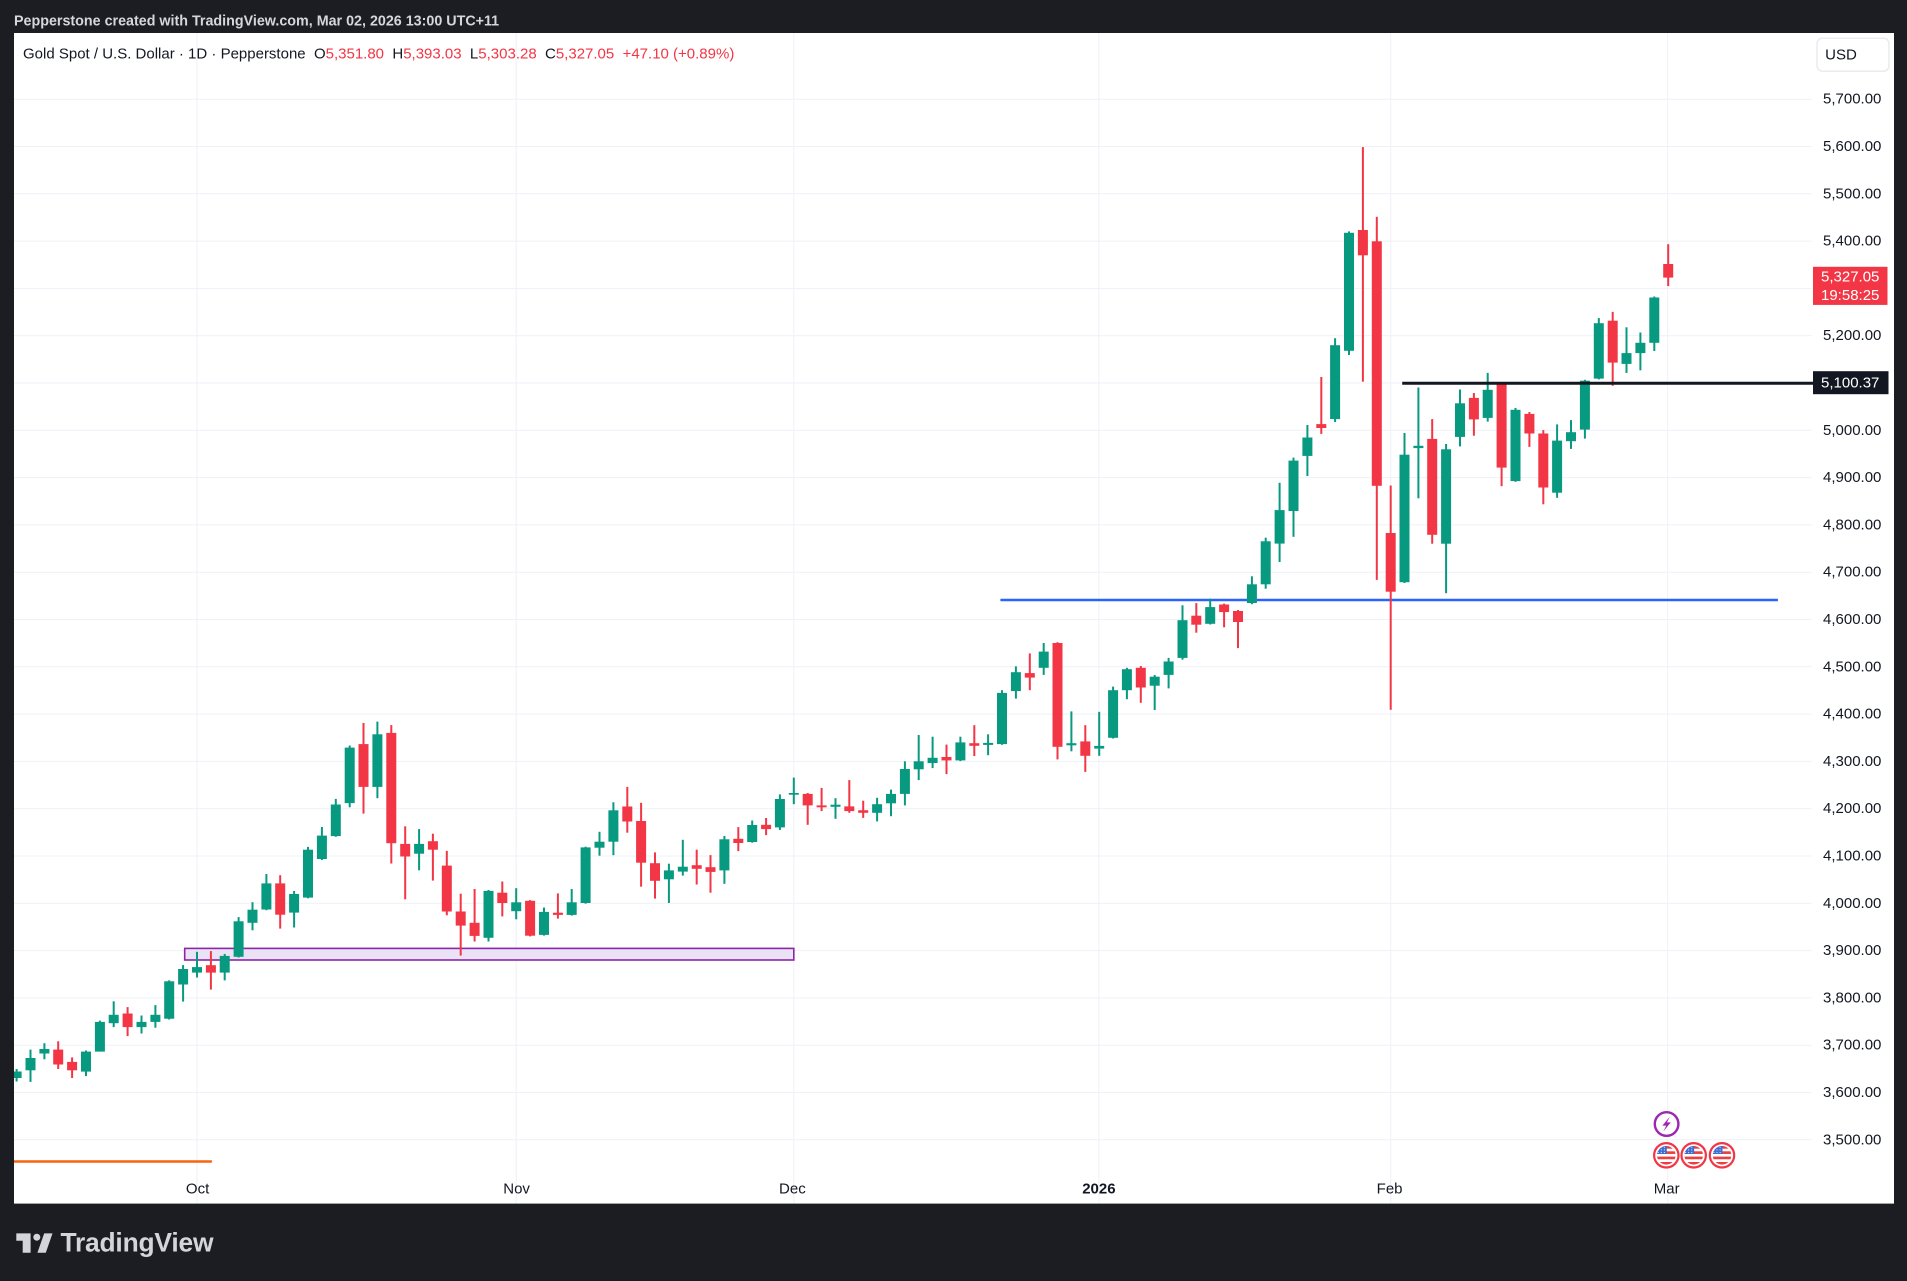  I want to click on svg-text: 4,400.00, so click(1852, 714).